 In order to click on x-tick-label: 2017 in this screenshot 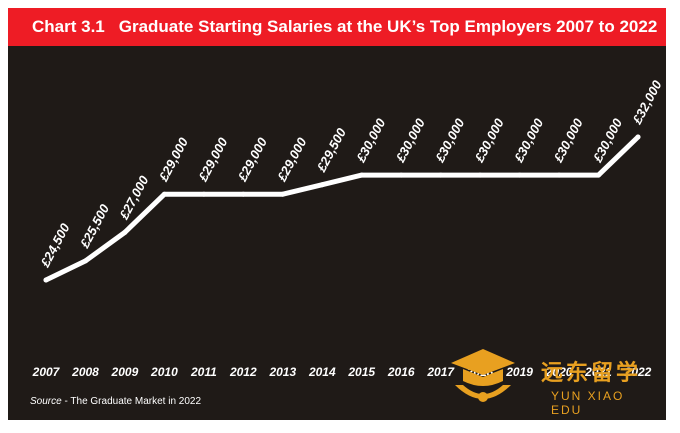, I will do `click(440, 372)`.